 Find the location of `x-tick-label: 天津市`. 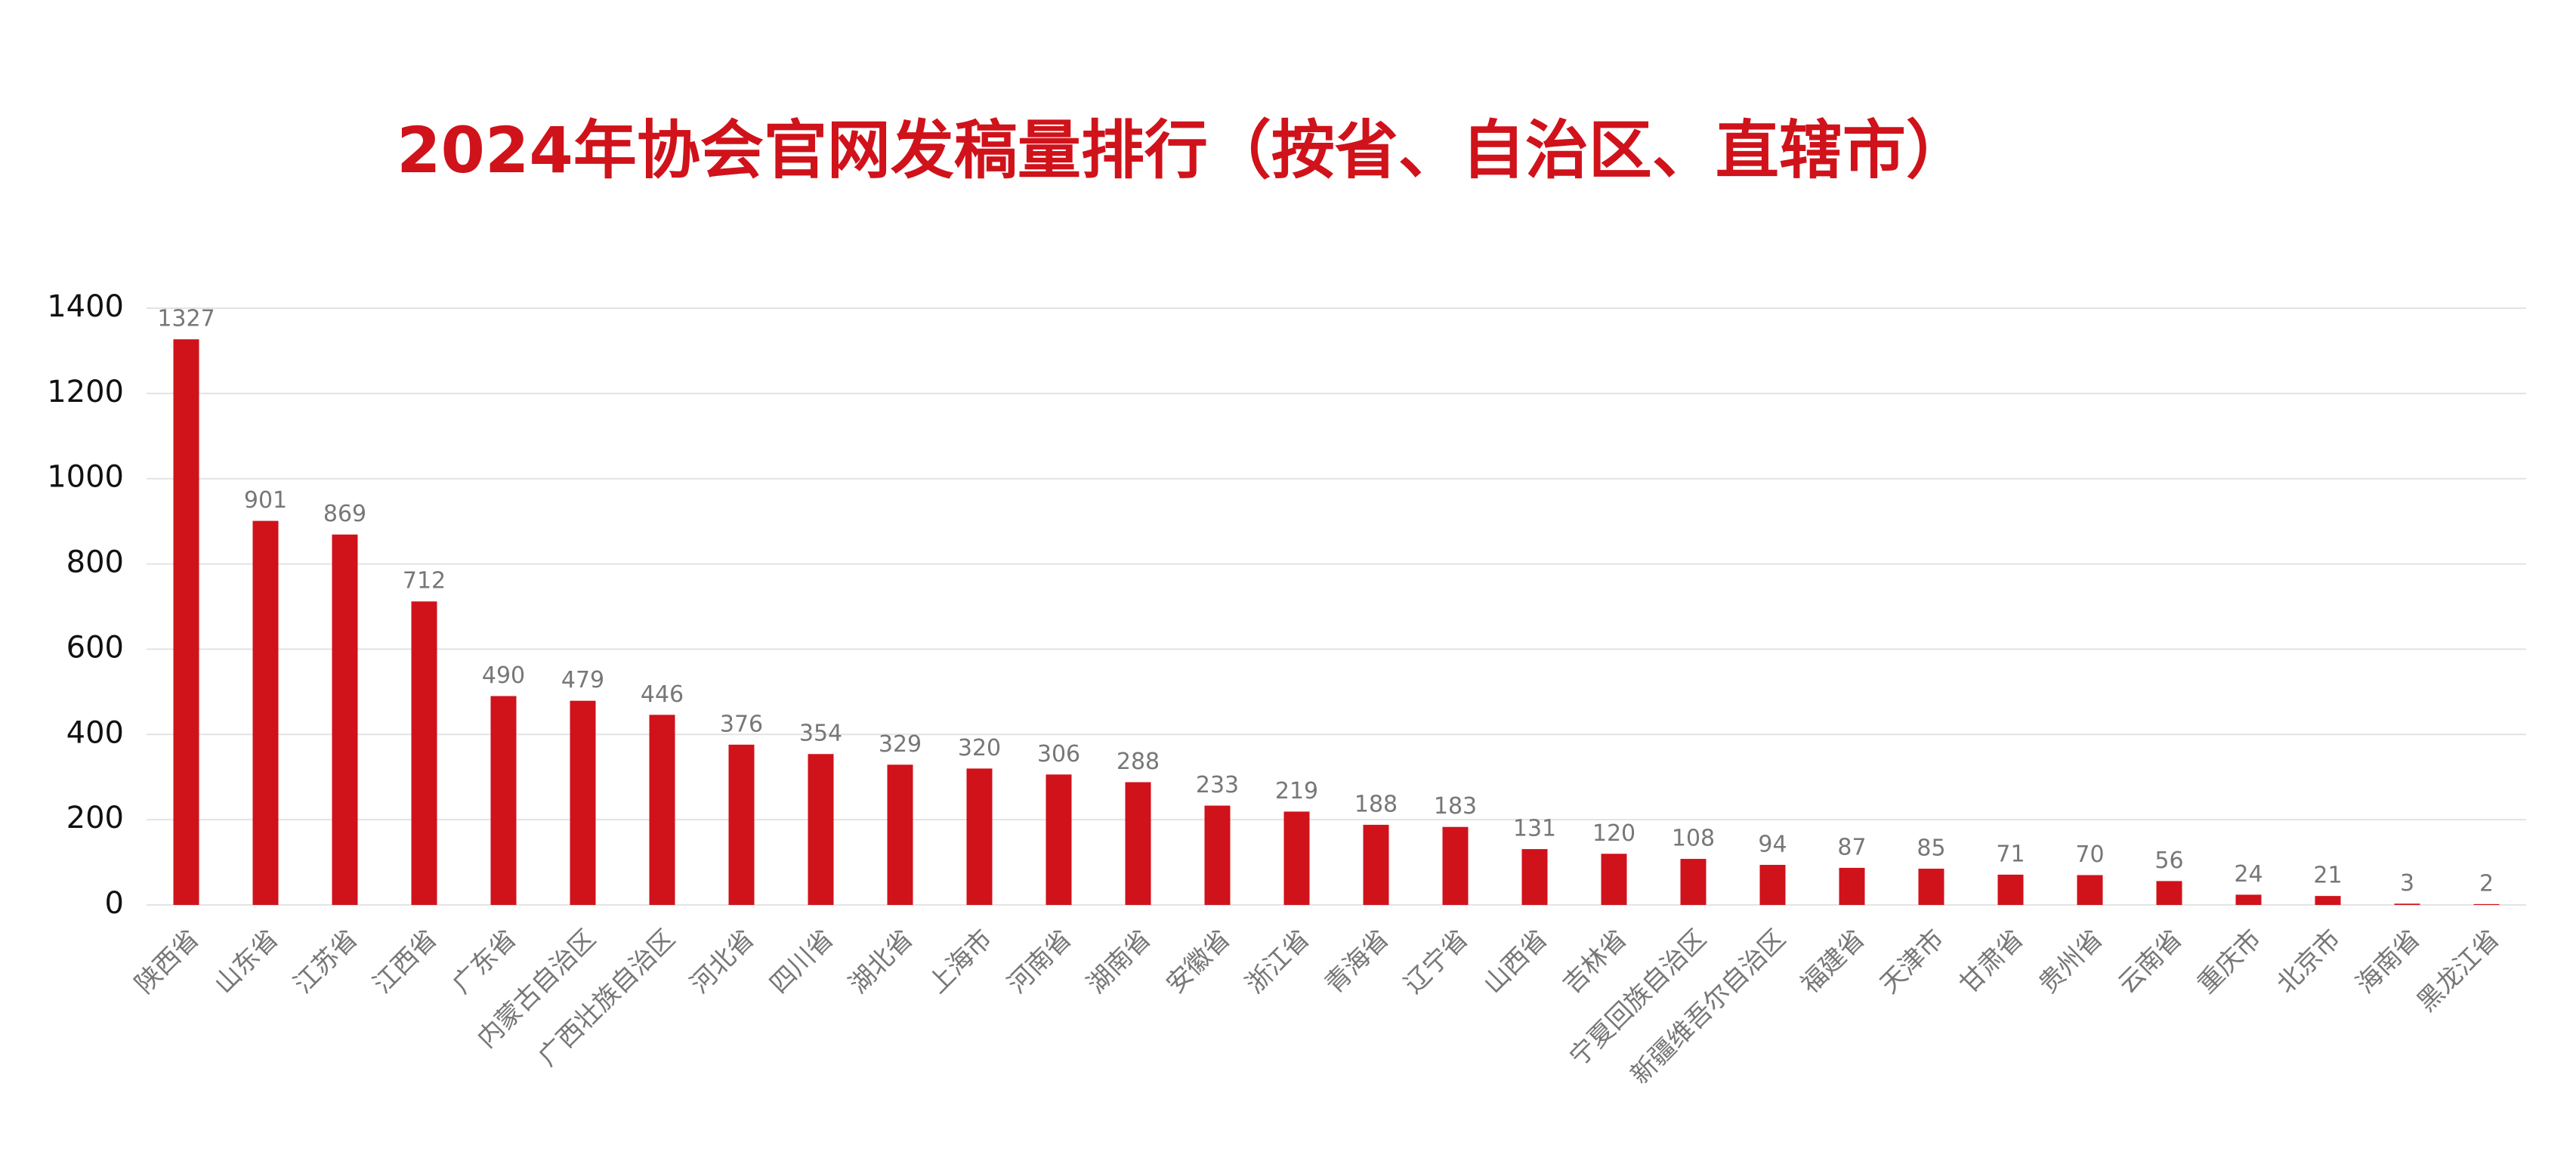

x-tick-label: 天津市 is located at coordinates (1912, 961).